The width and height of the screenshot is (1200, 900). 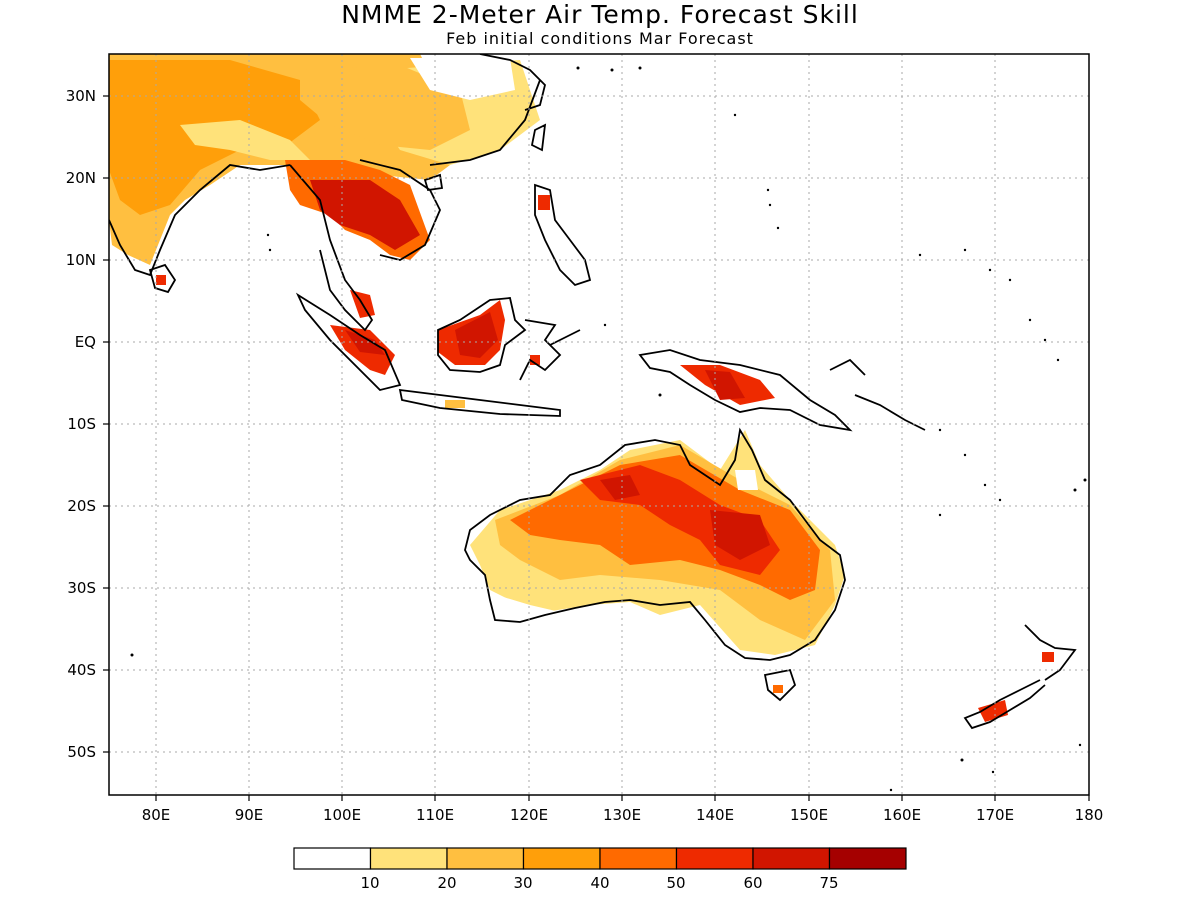 What do you see at coordinates (544, 202) in the screenshot?
I see `skill-region-philippines` at bounding box center [544, 202].